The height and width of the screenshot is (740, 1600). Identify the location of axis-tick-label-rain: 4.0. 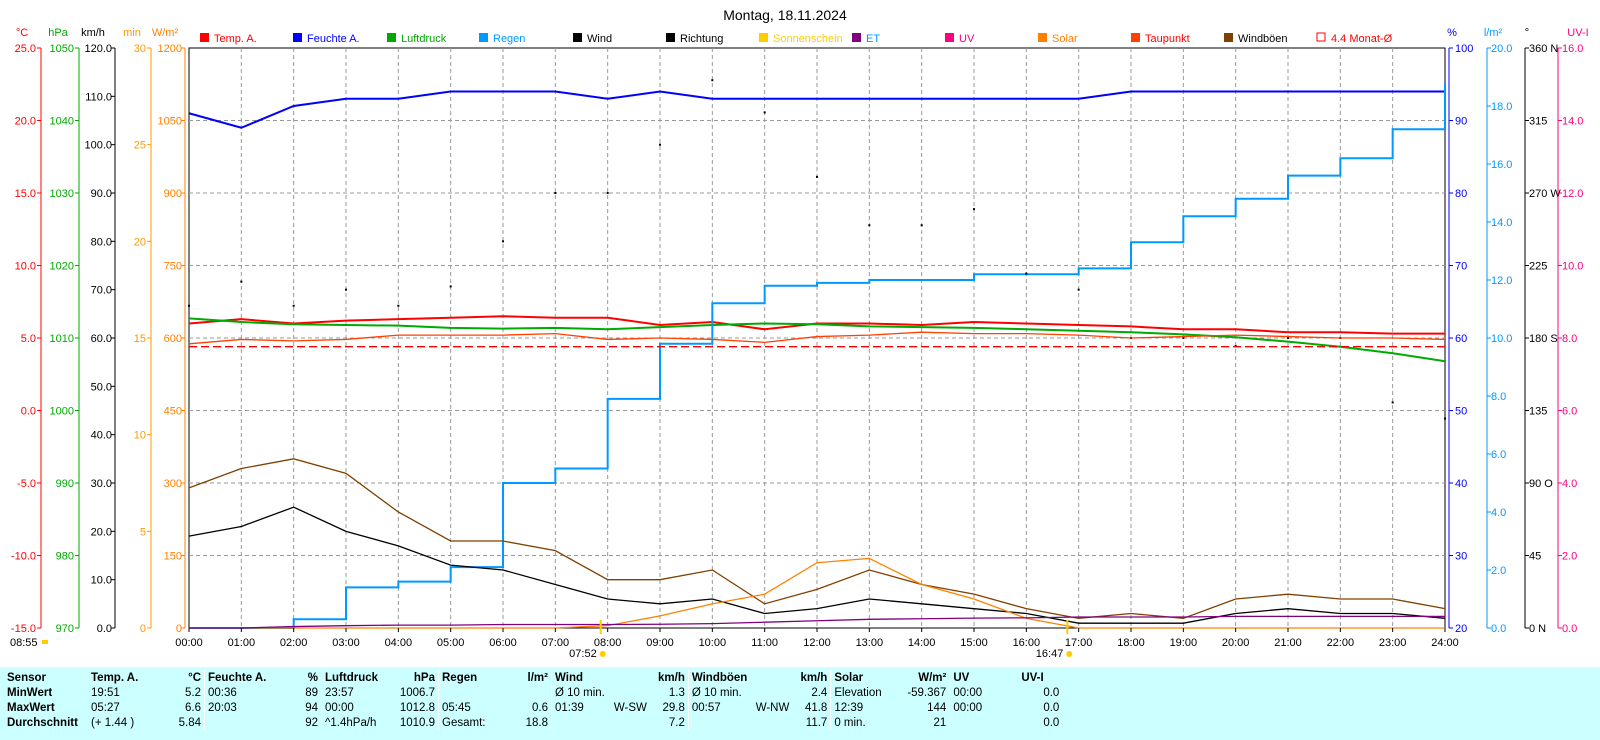
(1498, 513).